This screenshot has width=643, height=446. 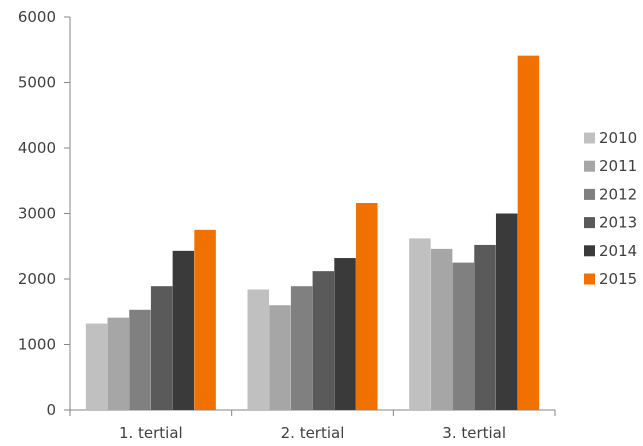 I want to click on x-category-label: 3. tertial, so click(x=474, y=433).